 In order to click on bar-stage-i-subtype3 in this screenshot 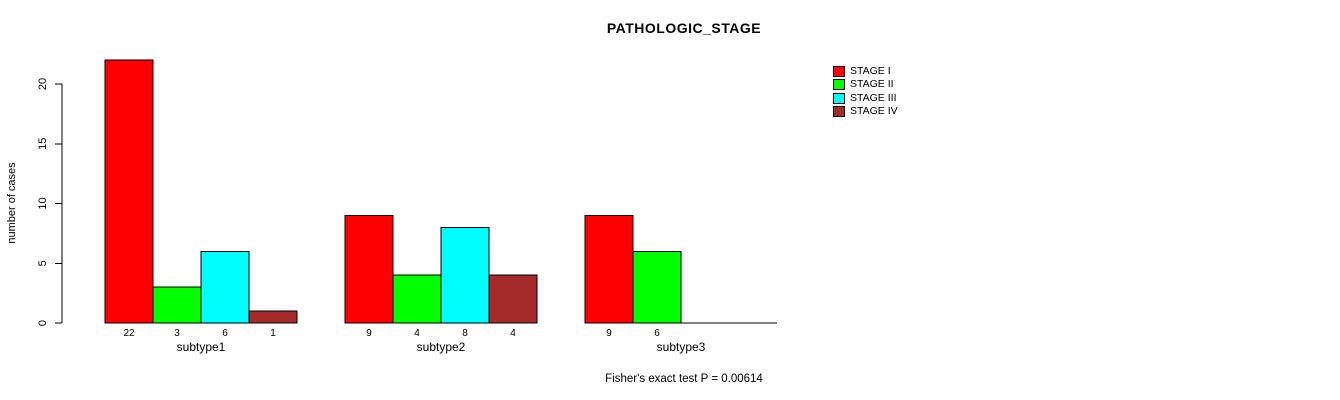, I will do `click(609, 269)`.